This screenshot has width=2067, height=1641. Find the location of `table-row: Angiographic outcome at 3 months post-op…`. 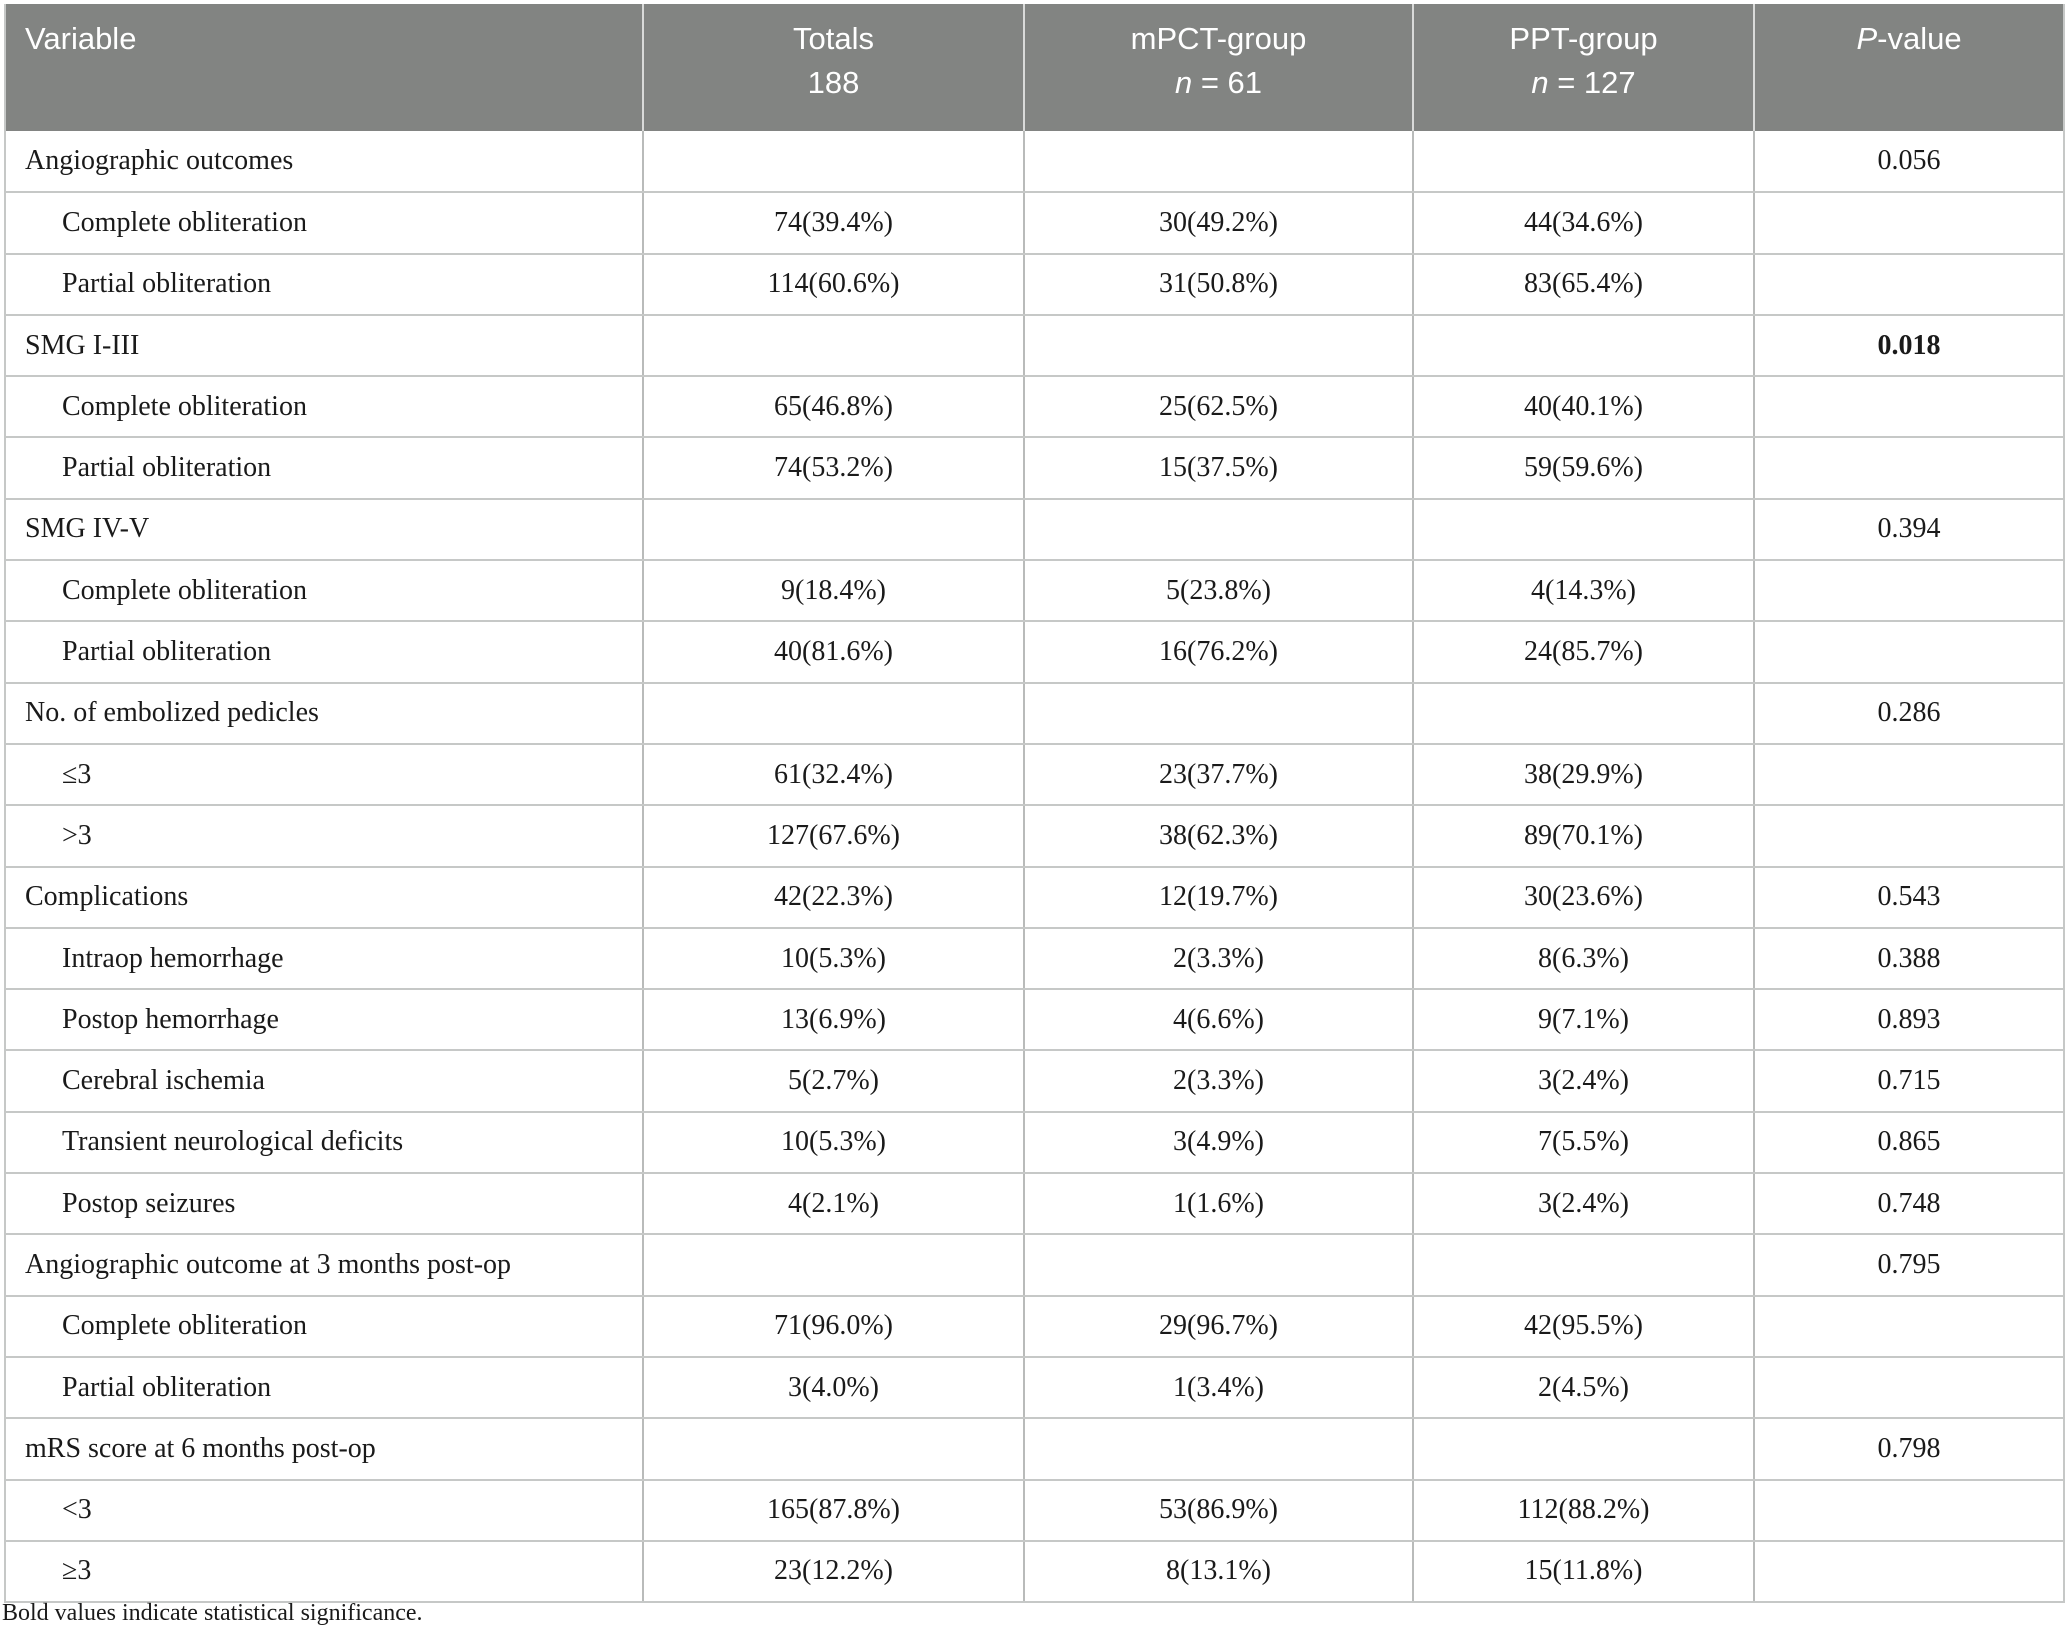

table-row: Angiographic outcome at 3 months post-op… is located at coordinates (1034, 1265).